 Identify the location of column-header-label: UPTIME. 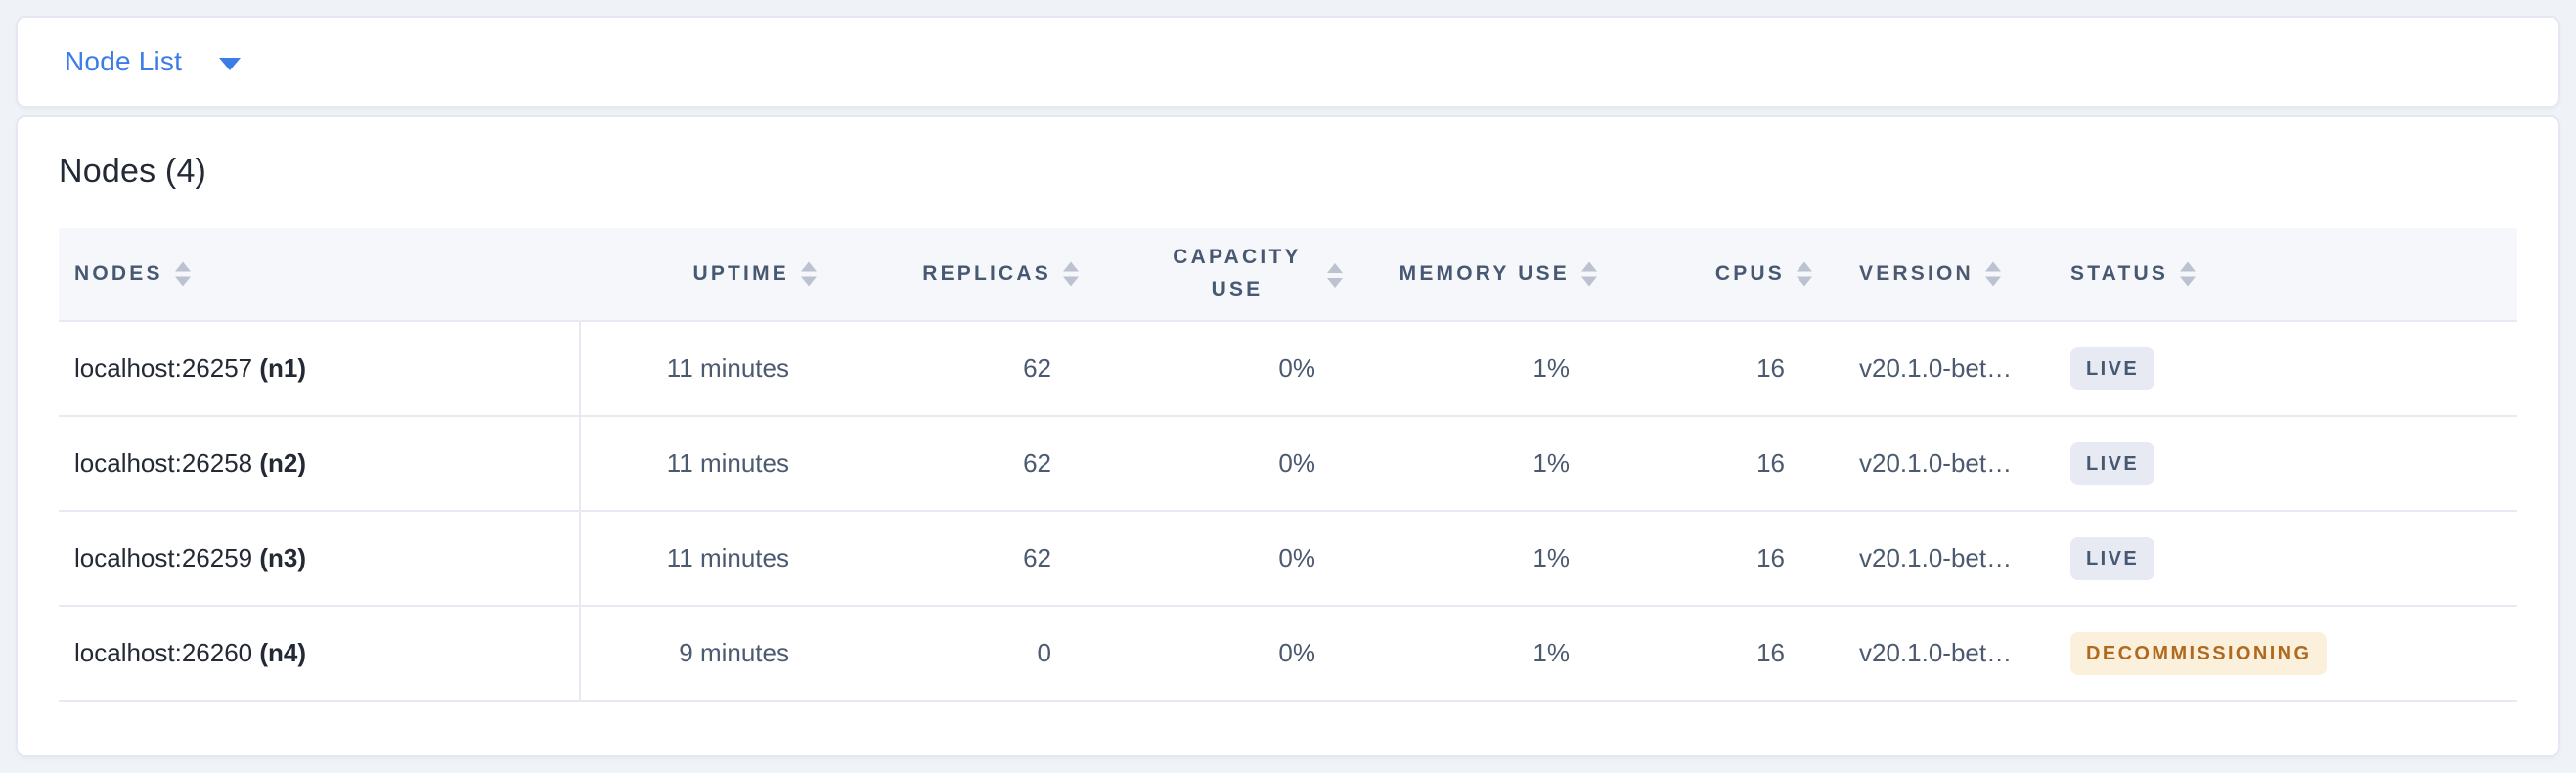
(740, 273).